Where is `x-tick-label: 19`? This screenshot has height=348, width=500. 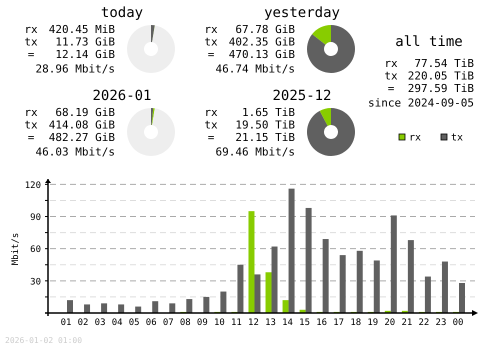 x-tick-label: 19 is located at coordinates (372, 323).